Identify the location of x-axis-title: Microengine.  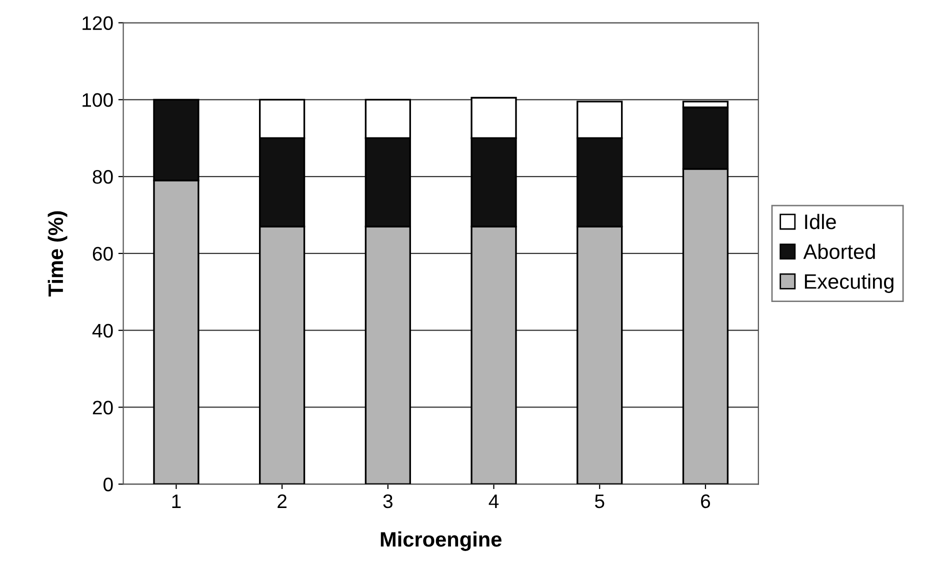
(441, 541).